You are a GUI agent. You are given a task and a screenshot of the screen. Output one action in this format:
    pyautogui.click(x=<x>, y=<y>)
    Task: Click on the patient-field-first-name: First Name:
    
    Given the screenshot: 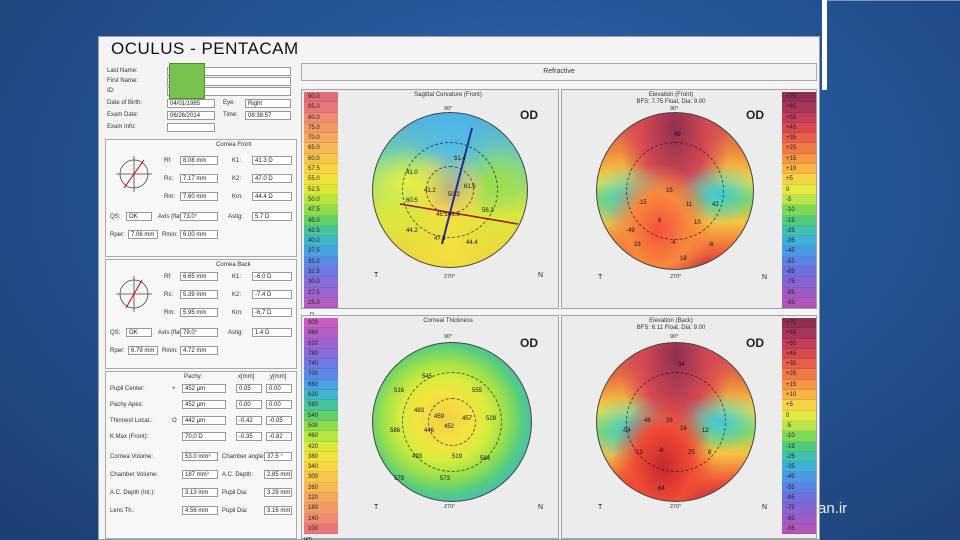 What is the action you would take?
    pyautogui.click(x=201, y=81)
    